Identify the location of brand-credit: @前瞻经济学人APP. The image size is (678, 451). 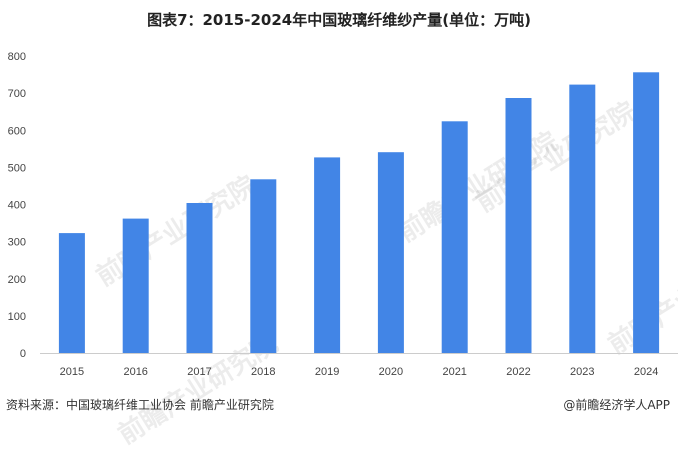
(616, 405).